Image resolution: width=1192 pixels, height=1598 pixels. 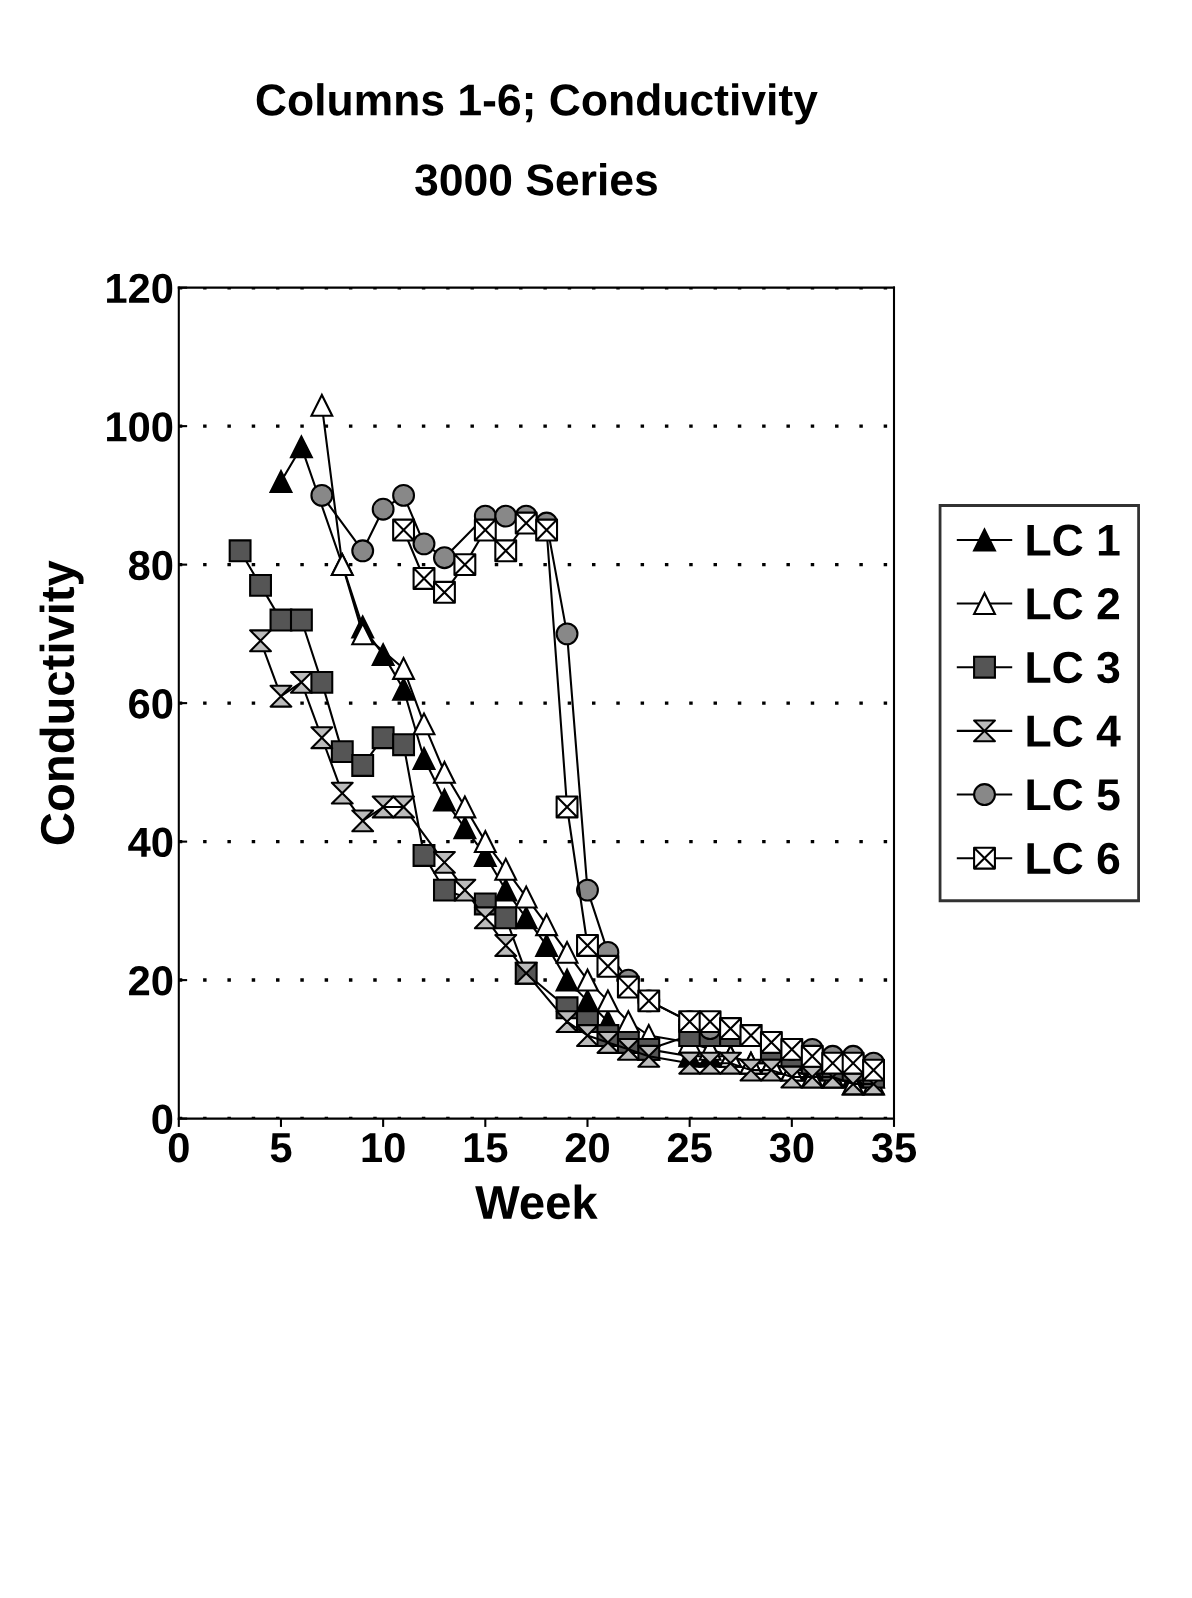 What do you see at coordinates (536, 1202) in the screenshot?
I see `x-axis-title: Week` at bounding box center [536, 1202].